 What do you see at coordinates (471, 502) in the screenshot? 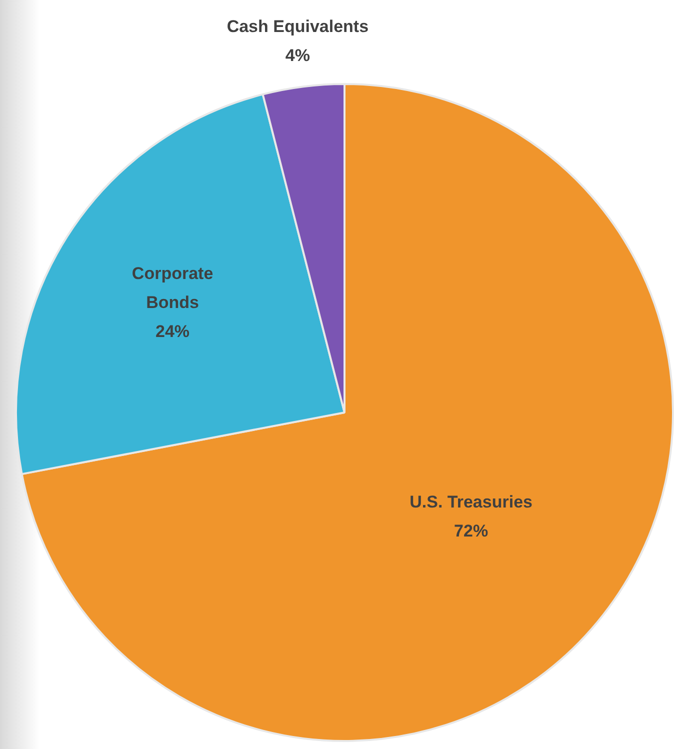
I see `slice-label: U.S. Treasuries` at bounding box center [471, 502].